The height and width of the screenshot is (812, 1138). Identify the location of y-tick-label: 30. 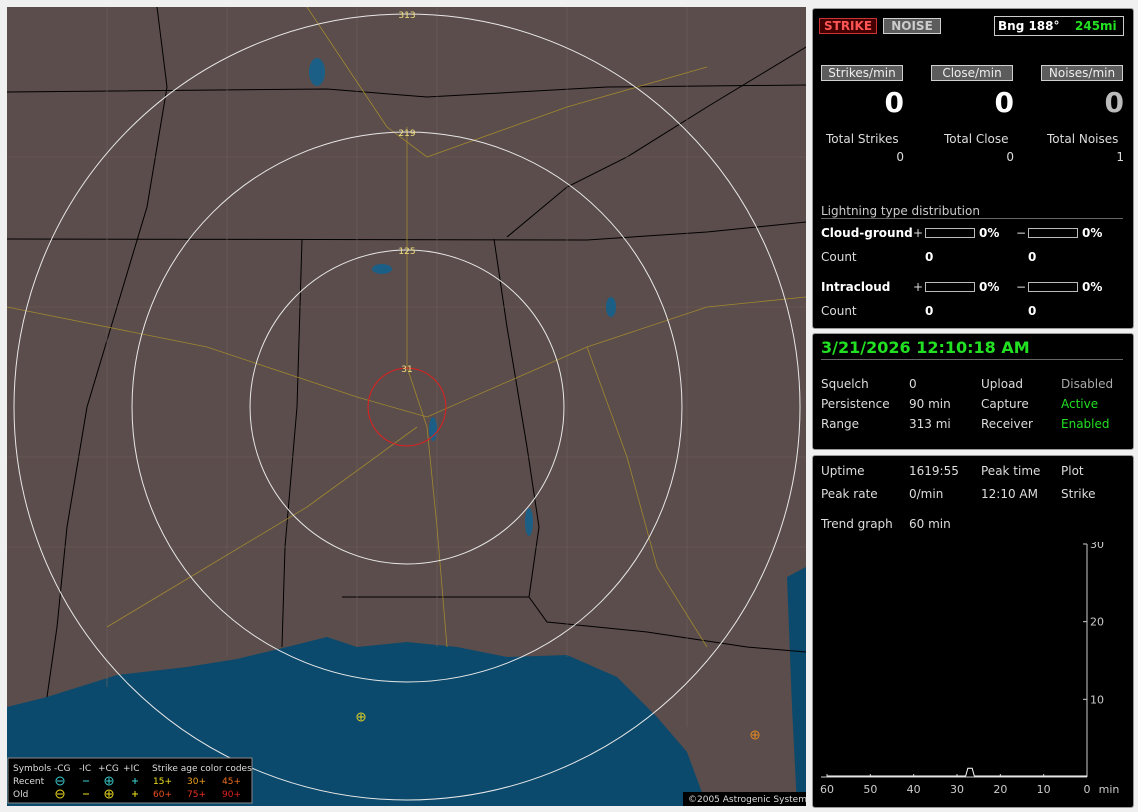
(1097, 546).